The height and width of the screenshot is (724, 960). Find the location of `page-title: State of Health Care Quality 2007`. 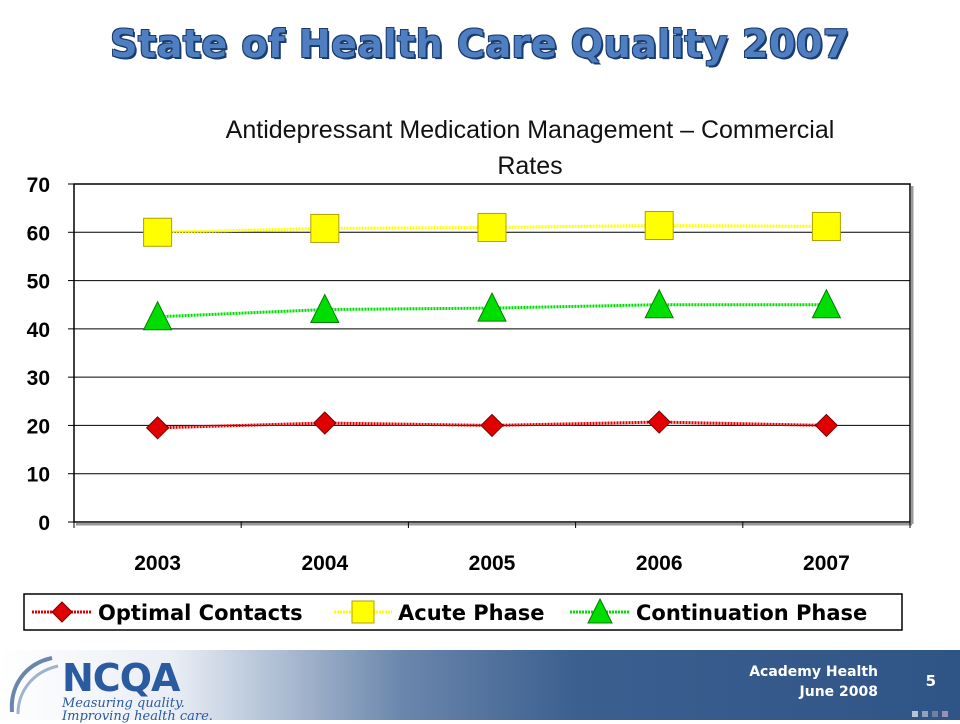

page-title: State of Health Care Quality 2007 is located at coordinates (480, 44).